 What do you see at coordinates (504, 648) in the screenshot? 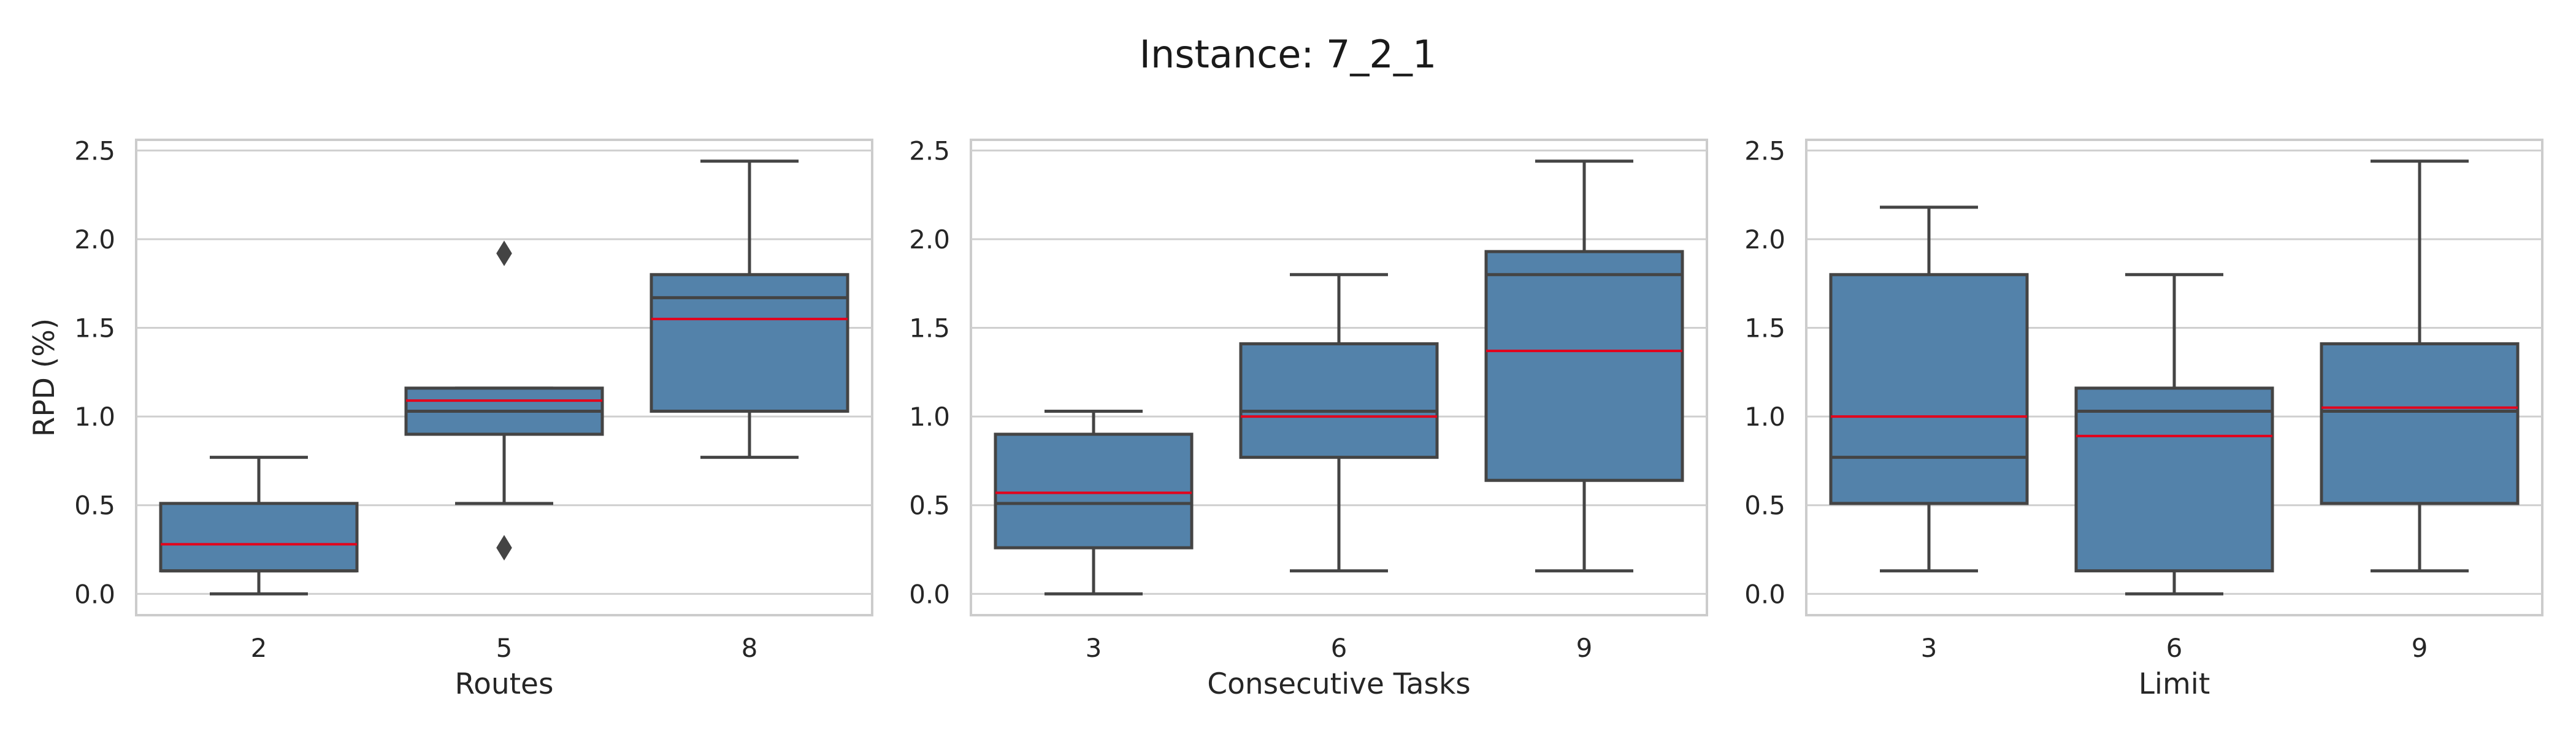
I see `x-tick-label: 5` at bounding box center [504, 648].